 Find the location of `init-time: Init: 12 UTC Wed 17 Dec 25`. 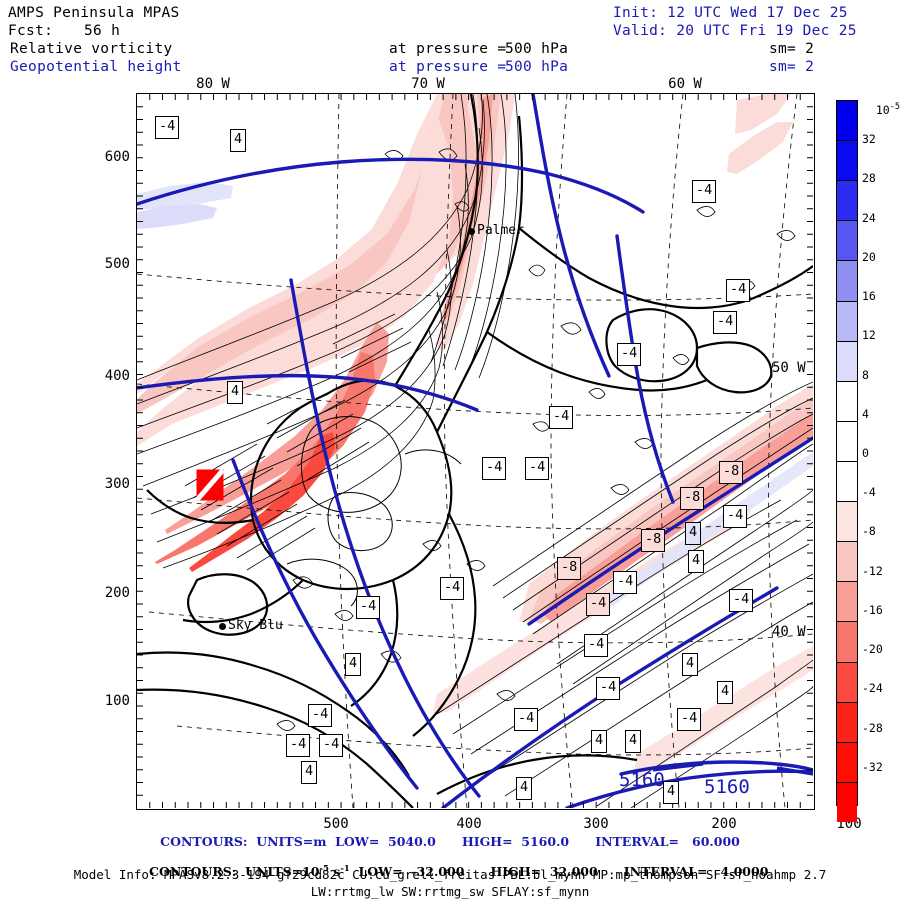

init-time: Init: 12 UTC Wed 17 Dec 25 is located at coordinates (730, 13).